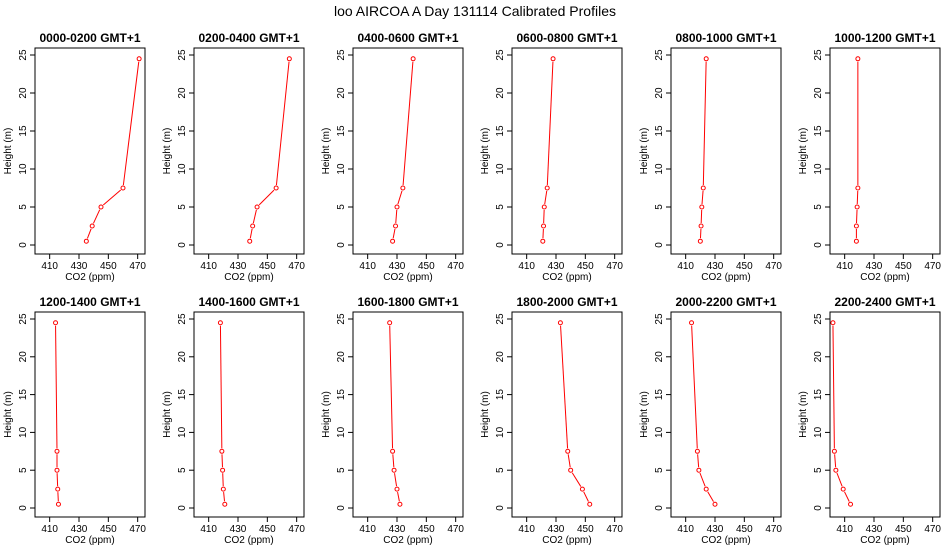  I want to click on panel-title: 2200-2400 GMT+1, so click(884, 302).